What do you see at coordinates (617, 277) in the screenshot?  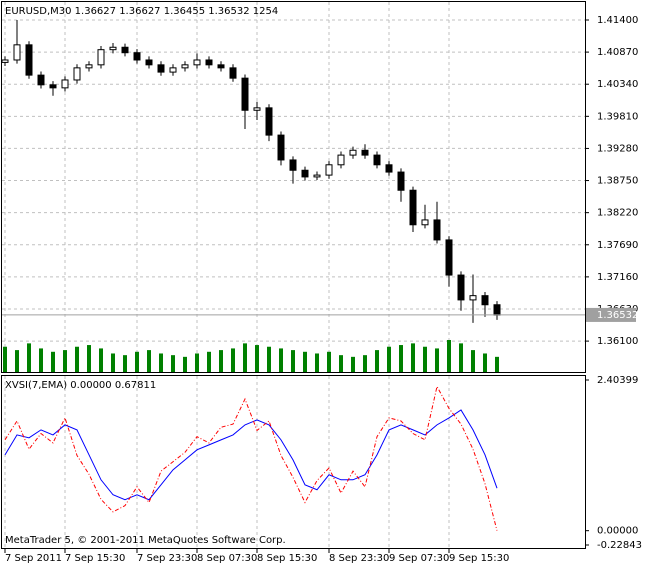 I see `y-tick-label: 1.37160` at bounding box center [617, 277].